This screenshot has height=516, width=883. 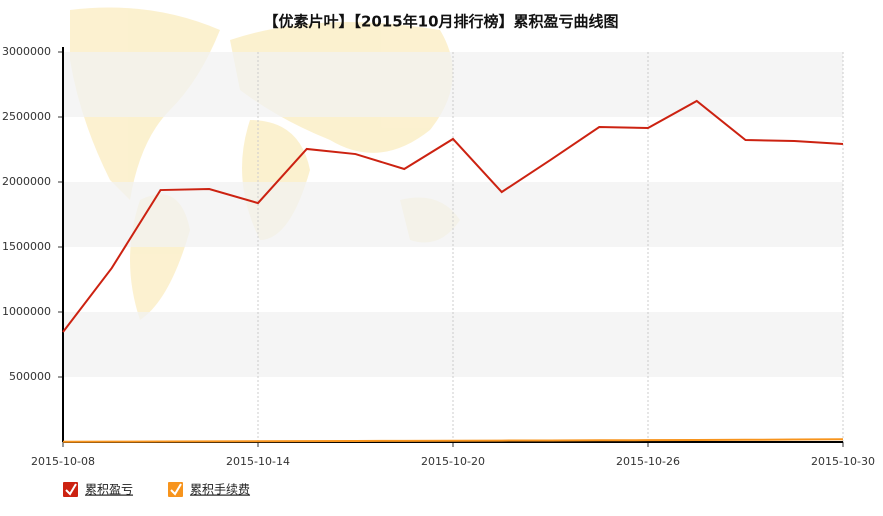 What do you see at coordinates (843, 461) in the screenshot?
I see `x-tick-label: 2015-10-30` at bounding box center [843, 461].